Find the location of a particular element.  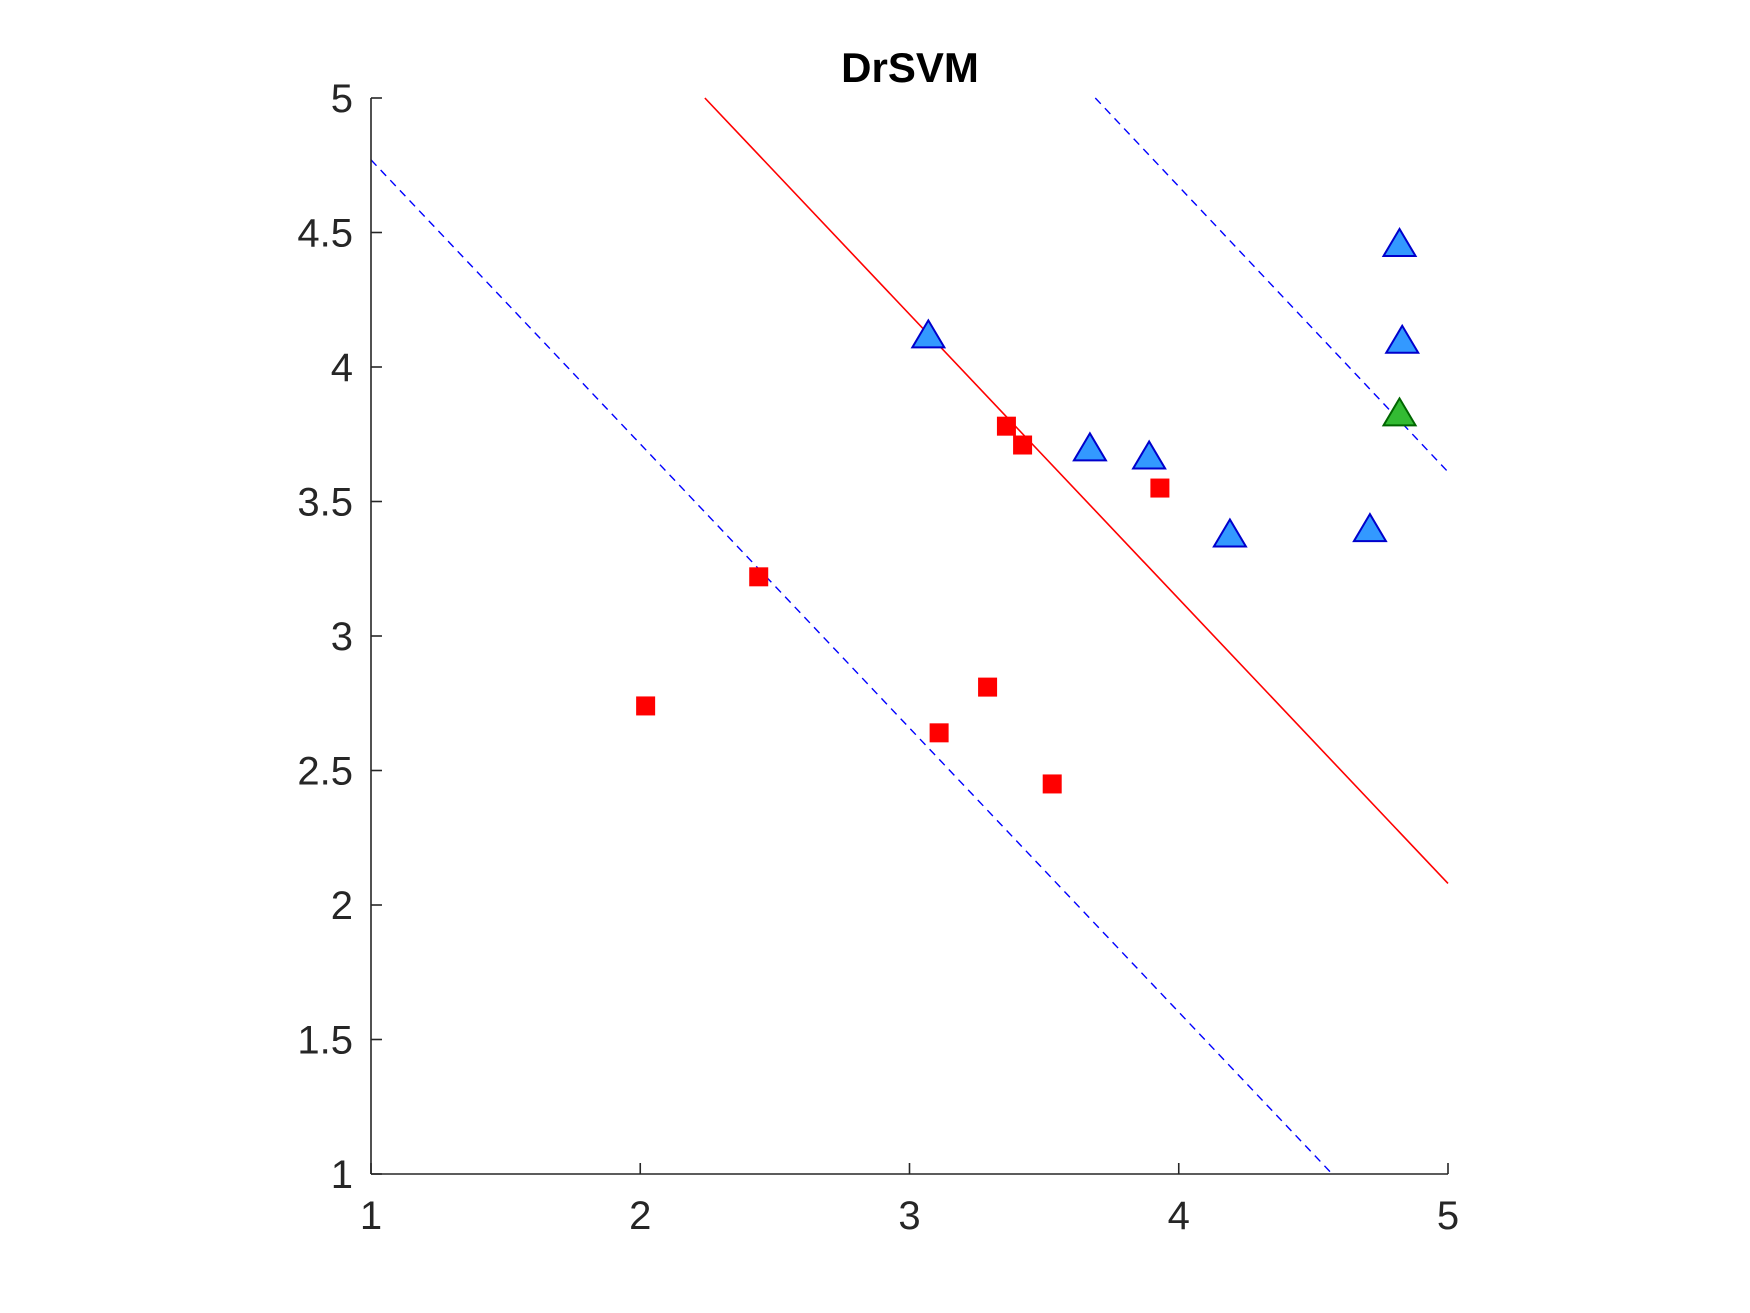

y-tick-label: 4 is located at coordinates (342, 368).